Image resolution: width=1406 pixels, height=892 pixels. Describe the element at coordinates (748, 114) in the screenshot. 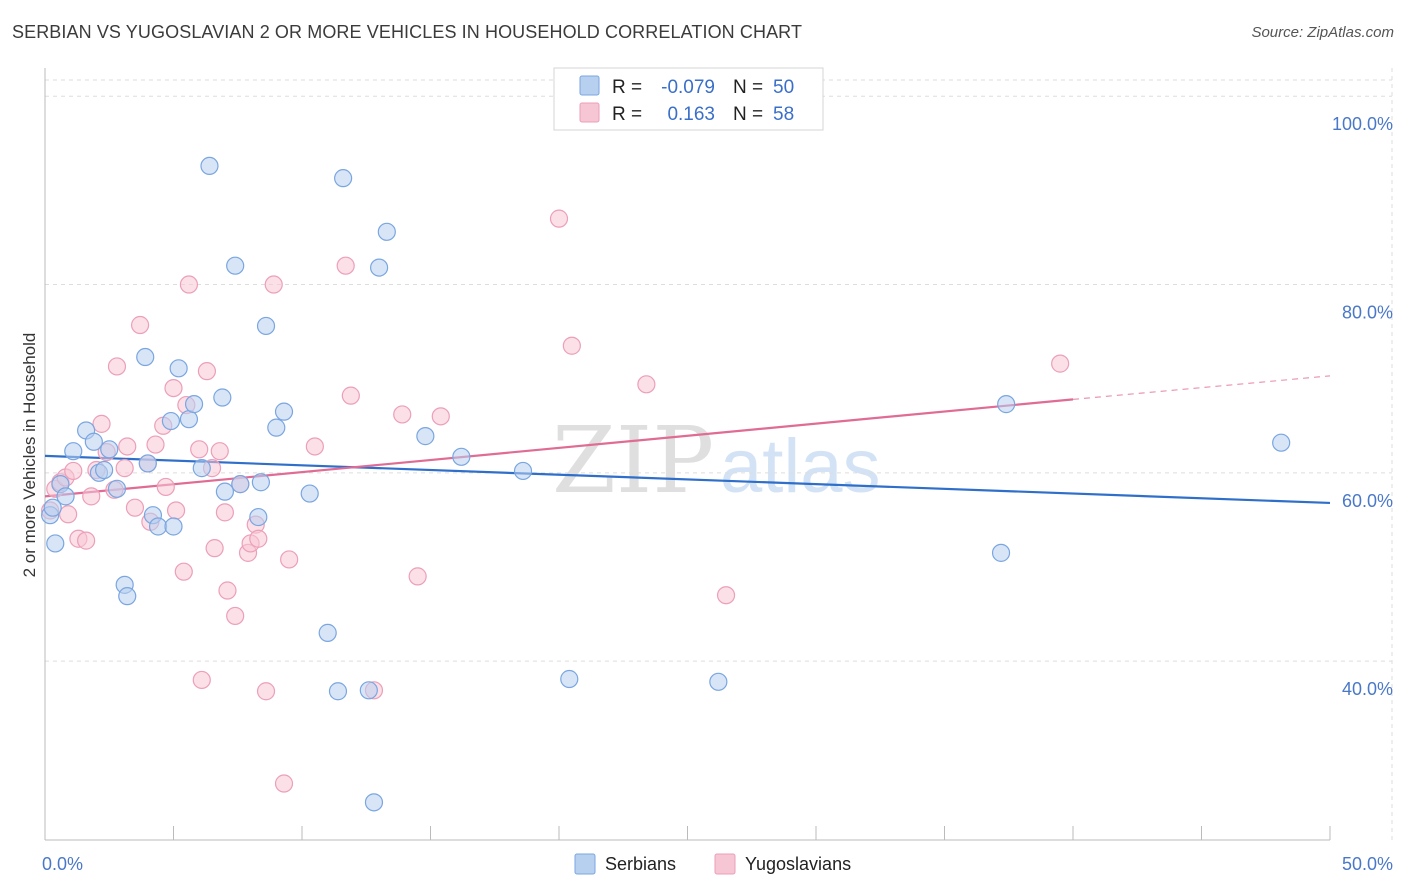

I see `legend-n-label-yugoslavians: N =` at that location.